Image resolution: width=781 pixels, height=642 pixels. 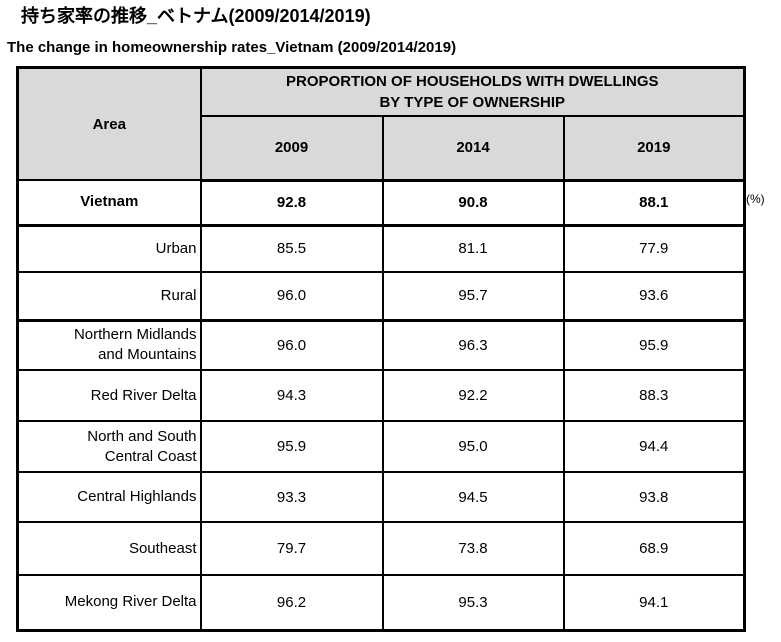 I want to click on table-row-red-river-delta: Red River Delta 94.3 92.2 88.3, so click(x=381, y=395).